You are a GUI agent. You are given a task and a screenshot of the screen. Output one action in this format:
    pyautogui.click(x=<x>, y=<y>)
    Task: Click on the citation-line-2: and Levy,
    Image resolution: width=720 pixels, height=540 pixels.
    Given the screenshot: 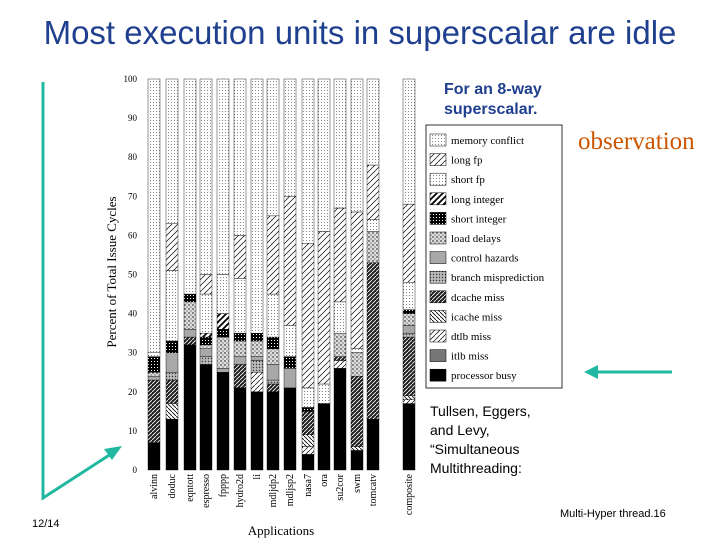 What is the action you would take?
    pyautogui.click(x=460, y=430)
    